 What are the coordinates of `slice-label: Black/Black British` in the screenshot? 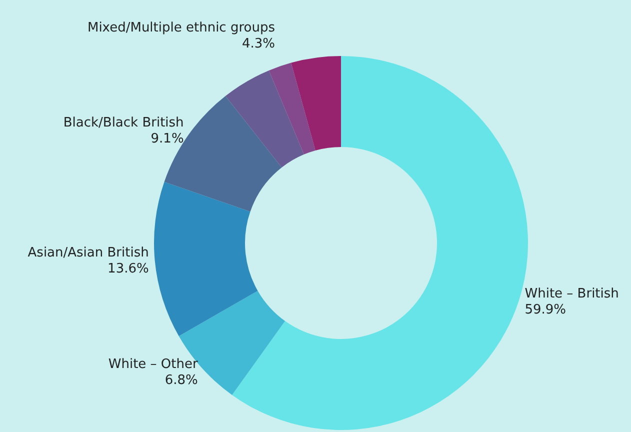 It's located at (123, 123).